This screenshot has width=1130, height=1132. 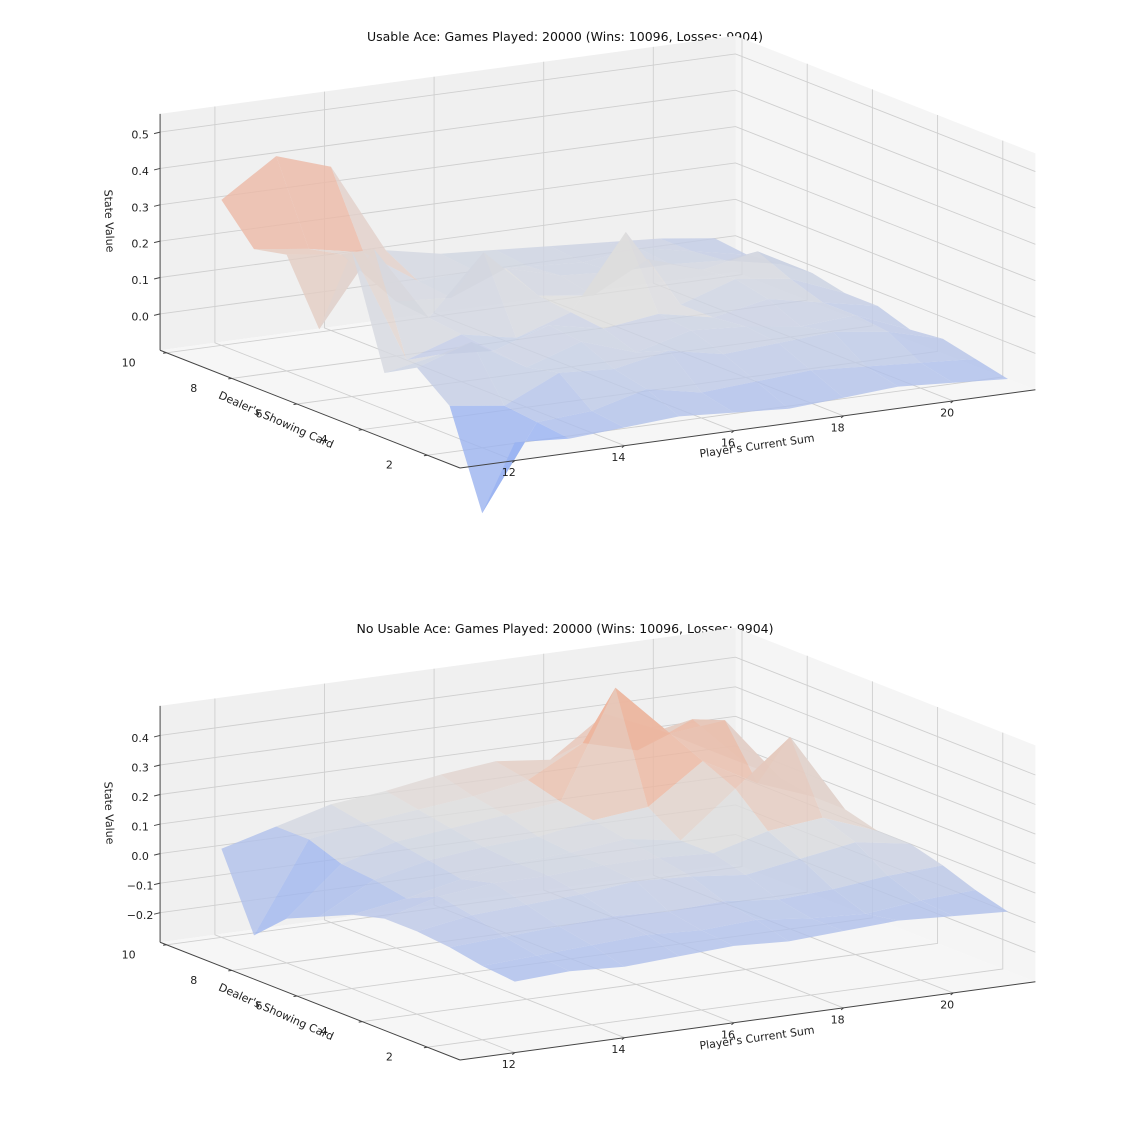 What do you see at coordinates (310, 1001) in the screenshot?
I see `y-axis-line` at bounding box center [310, 1001].